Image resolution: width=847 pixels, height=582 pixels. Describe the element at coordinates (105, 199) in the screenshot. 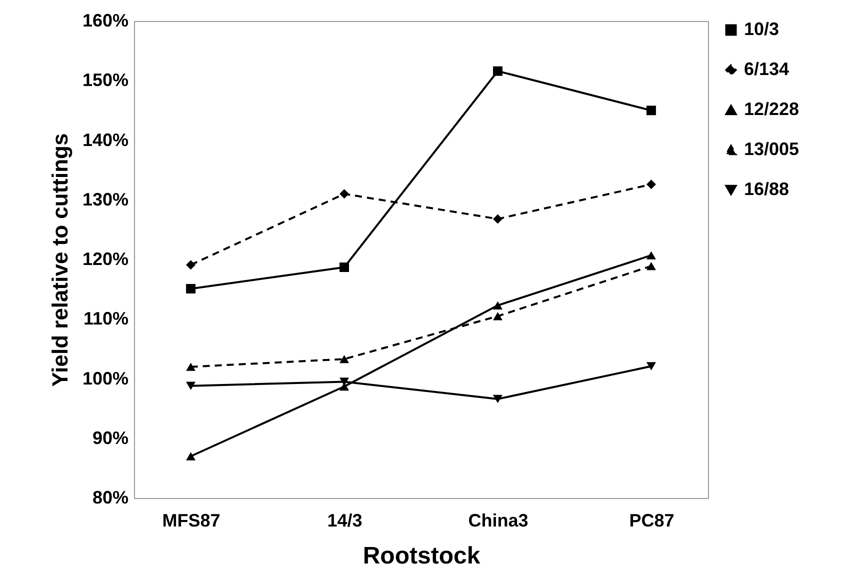

I see `y-tick-label: 130%` at that location.